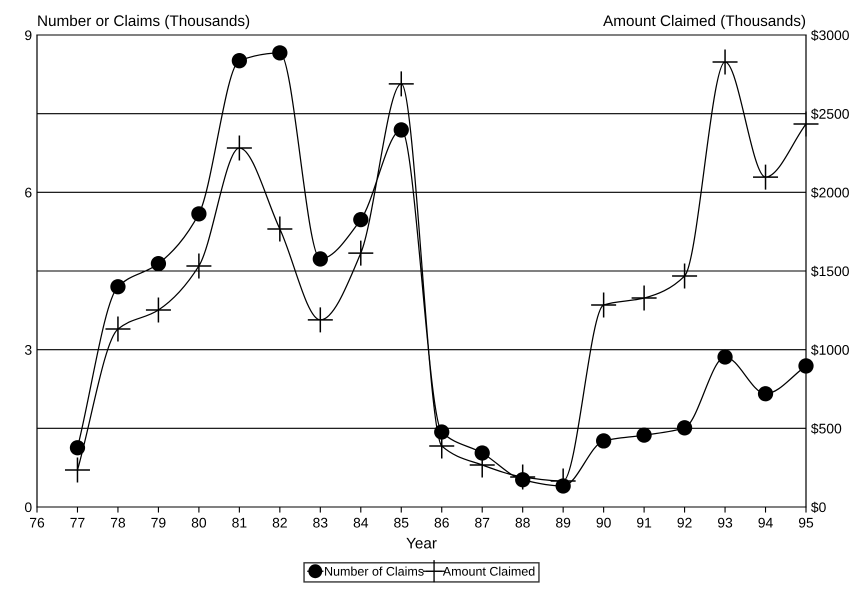 This screenshot has width=861, height=605. Describe the element at coordinates (421, 543) in the screenshot. I see `x-axis-title: Year` at that location.